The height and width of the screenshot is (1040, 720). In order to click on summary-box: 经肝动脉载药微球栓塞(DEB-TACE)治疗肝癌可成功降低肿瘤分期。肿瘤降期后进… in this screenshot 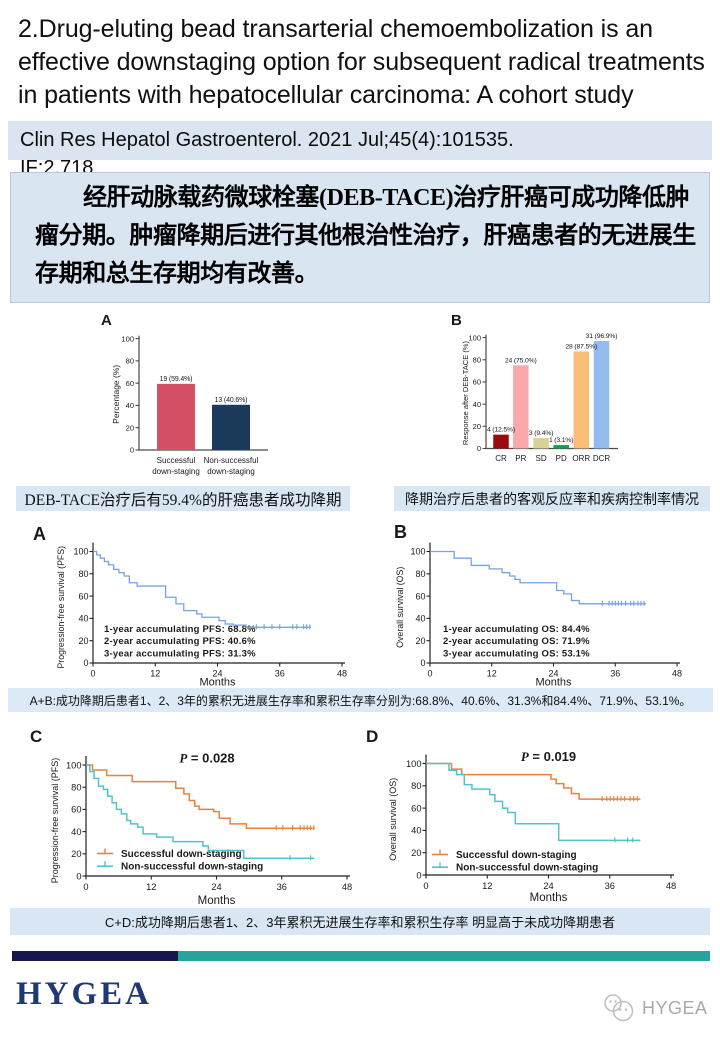, I will do `click(360, 237)`.